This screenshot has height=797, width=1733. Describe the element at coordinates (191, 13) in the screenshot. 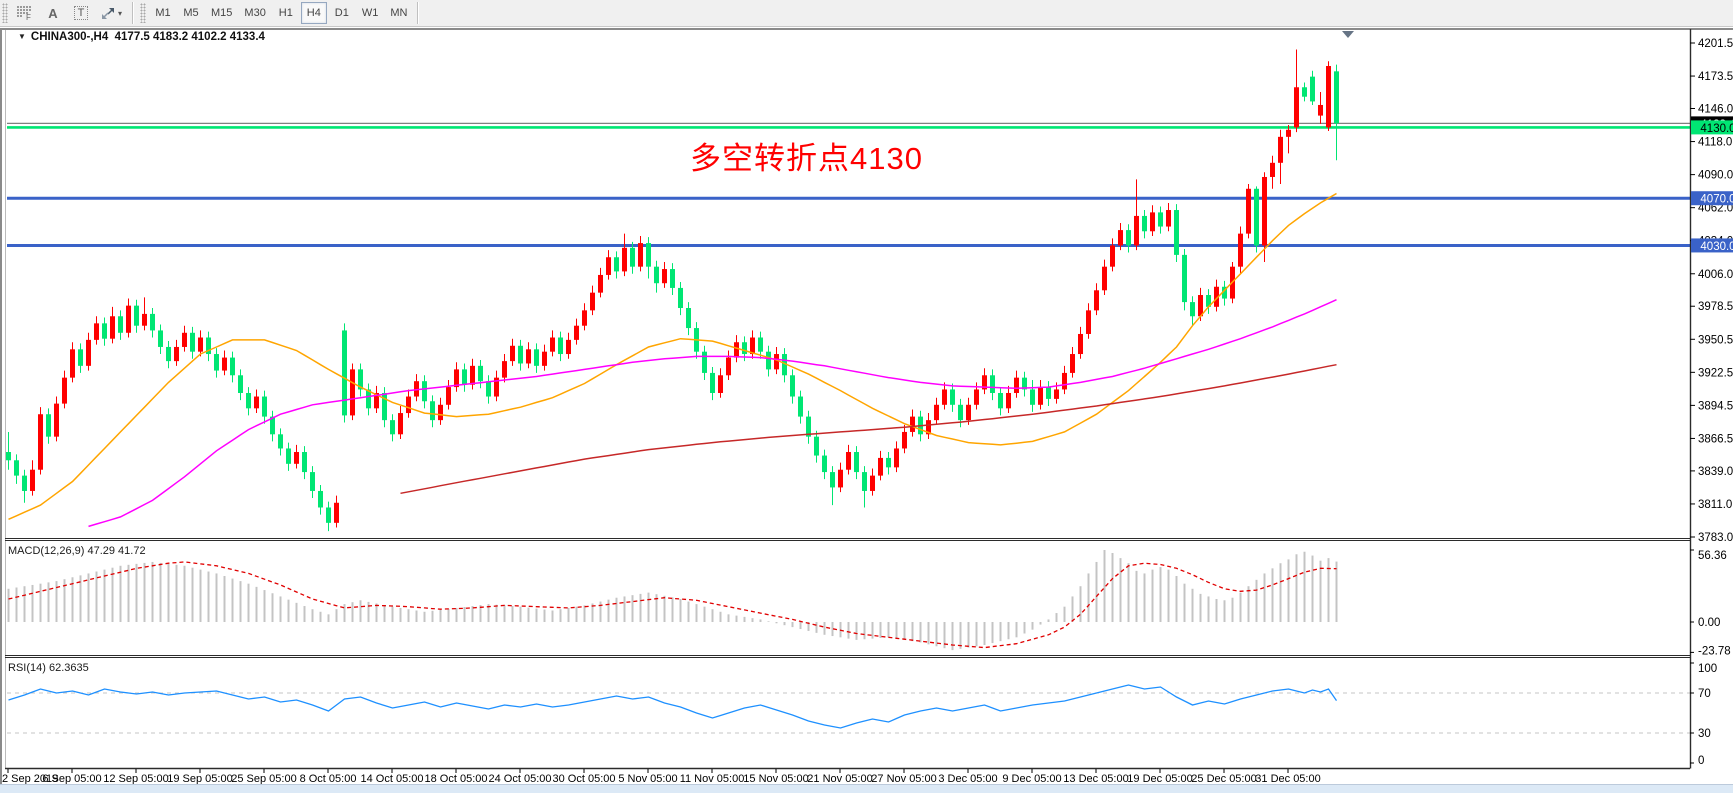

I see `timeframe-m5-button: M5` at that location.